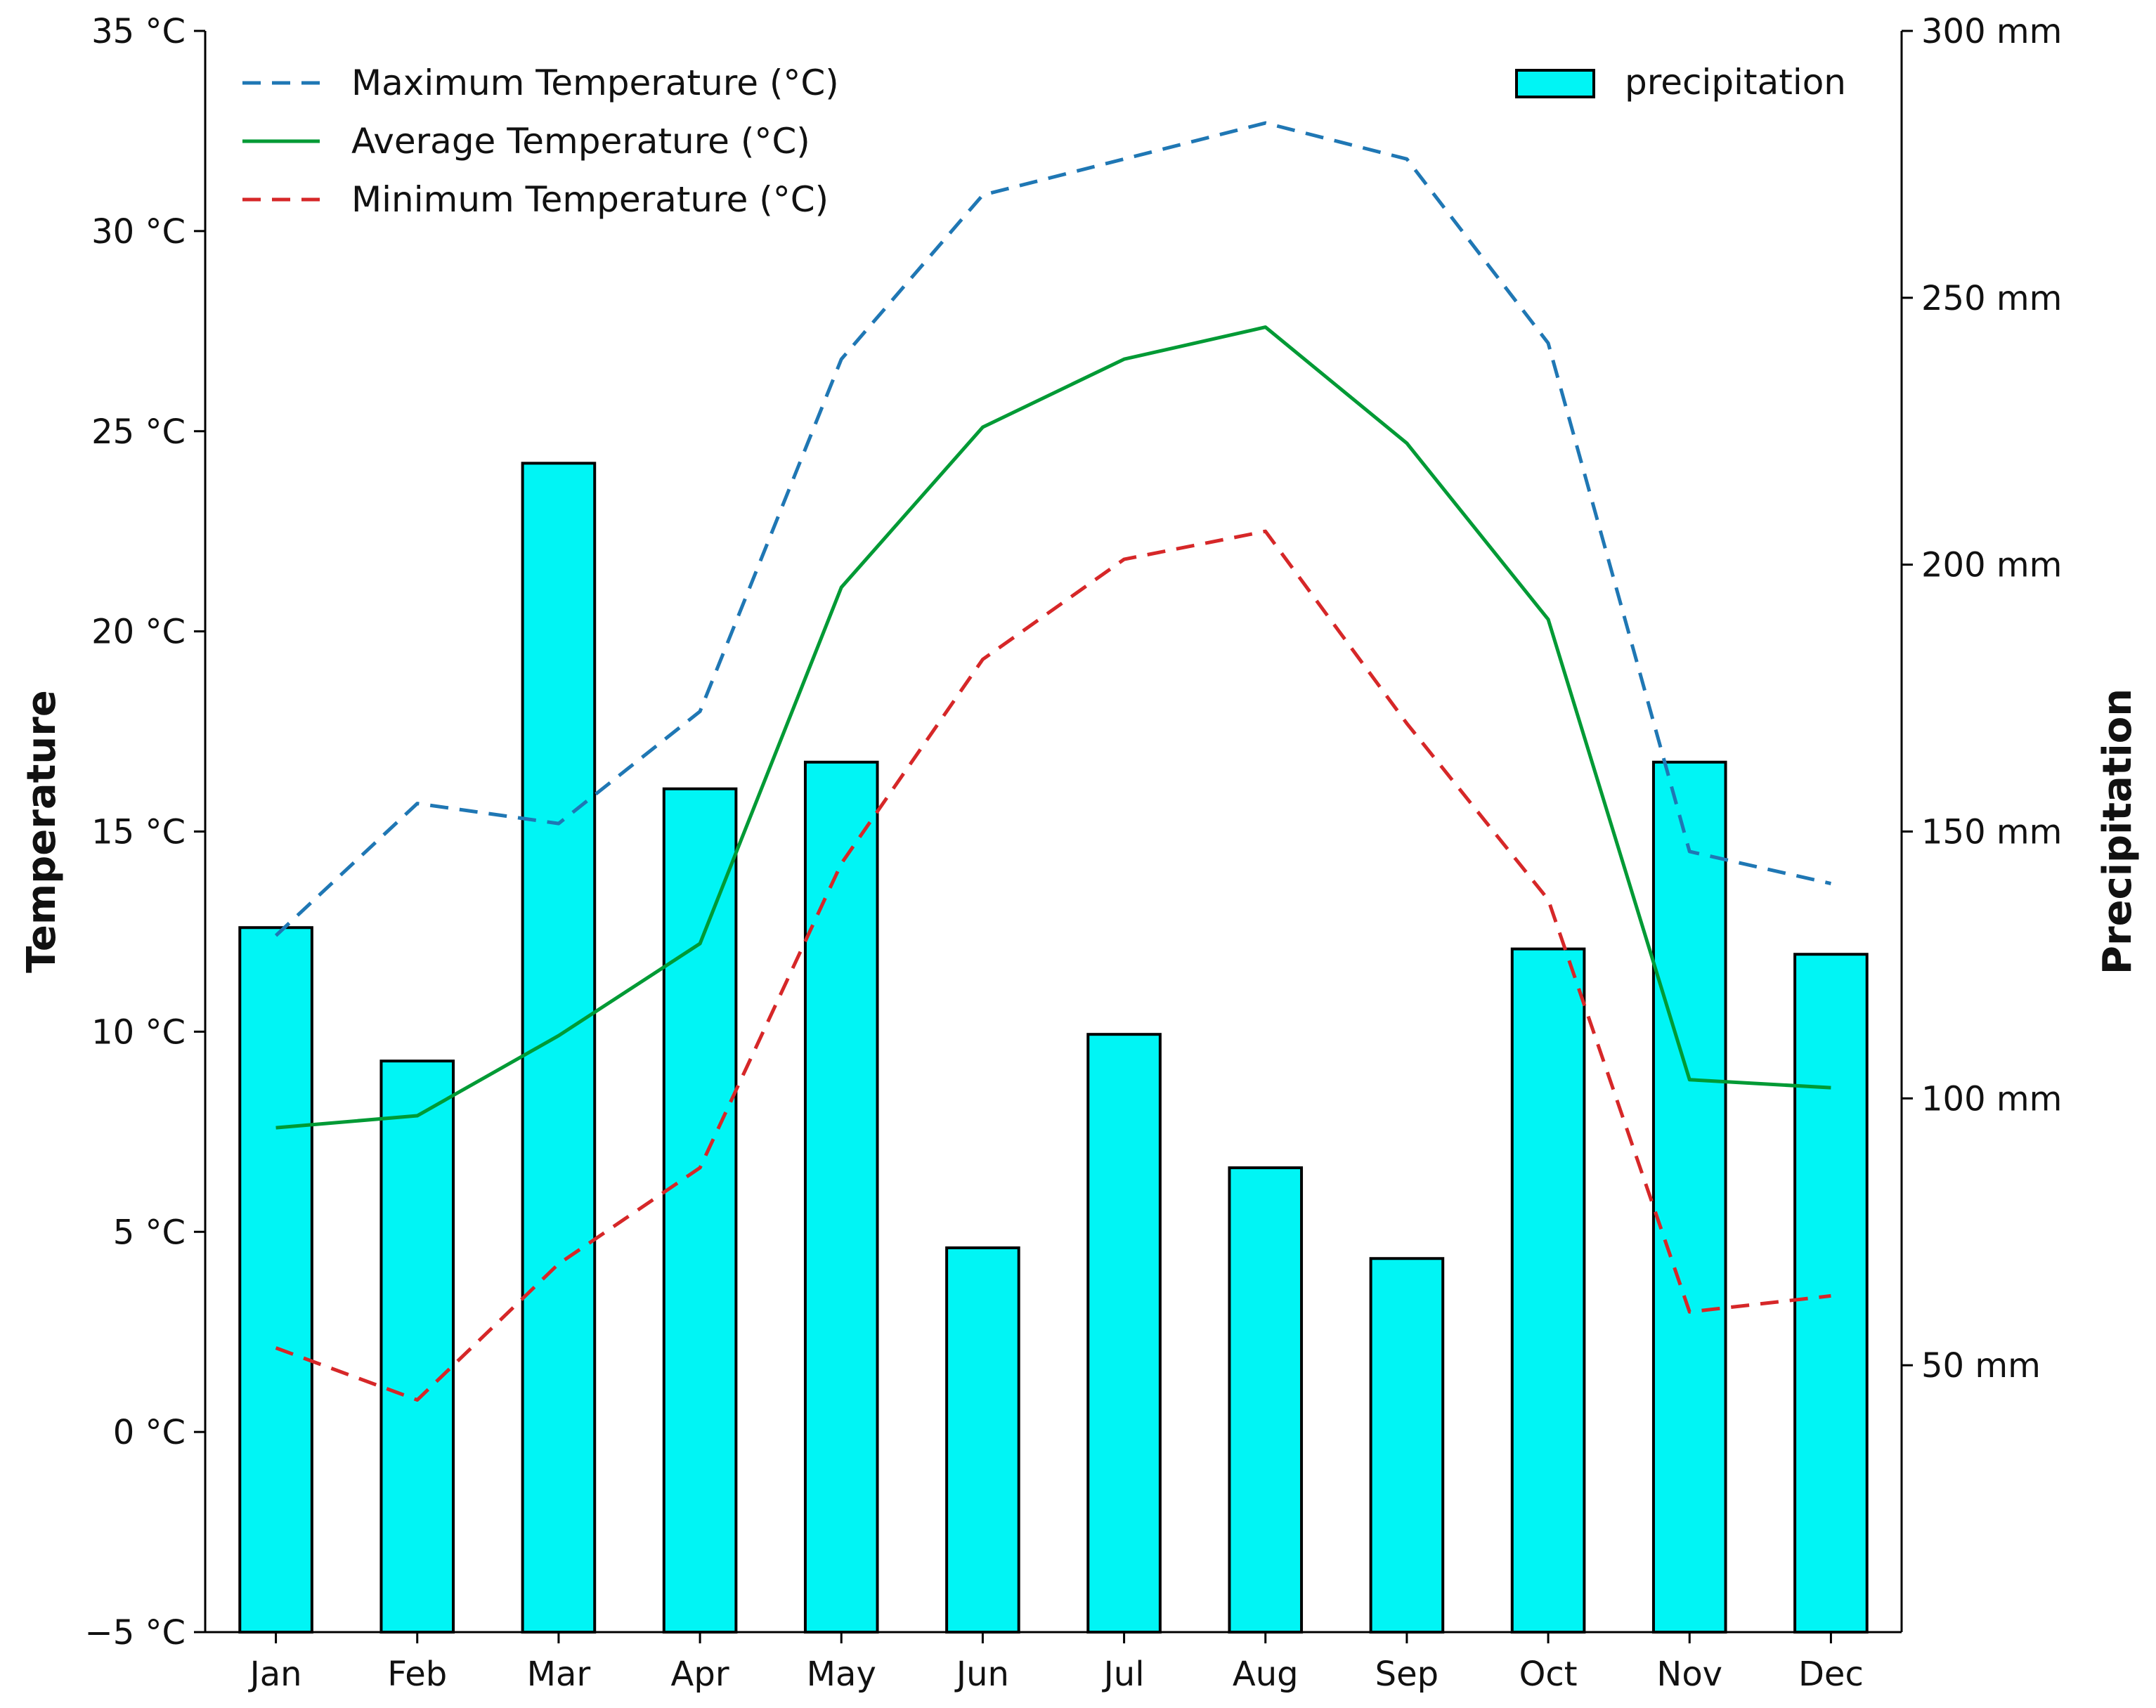  Describe the element at coordinates (700, 1210) in the screenshot. I see `precipitation-bar-apr` at that location.